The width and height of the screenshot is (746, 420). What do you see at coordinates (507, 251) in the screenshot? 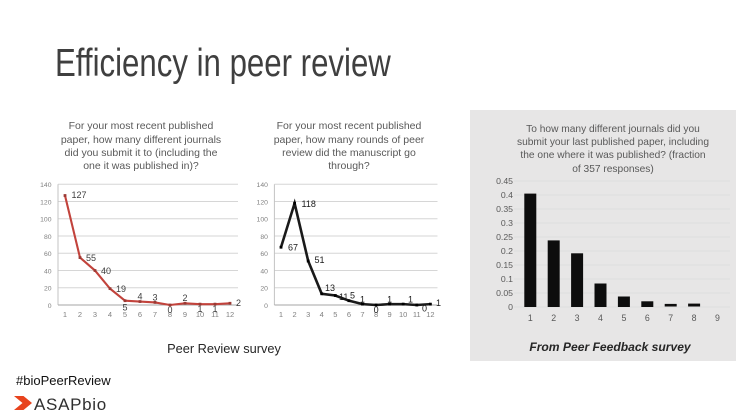
I see `svg-text: 0.2` at bounding box center [507, 251].